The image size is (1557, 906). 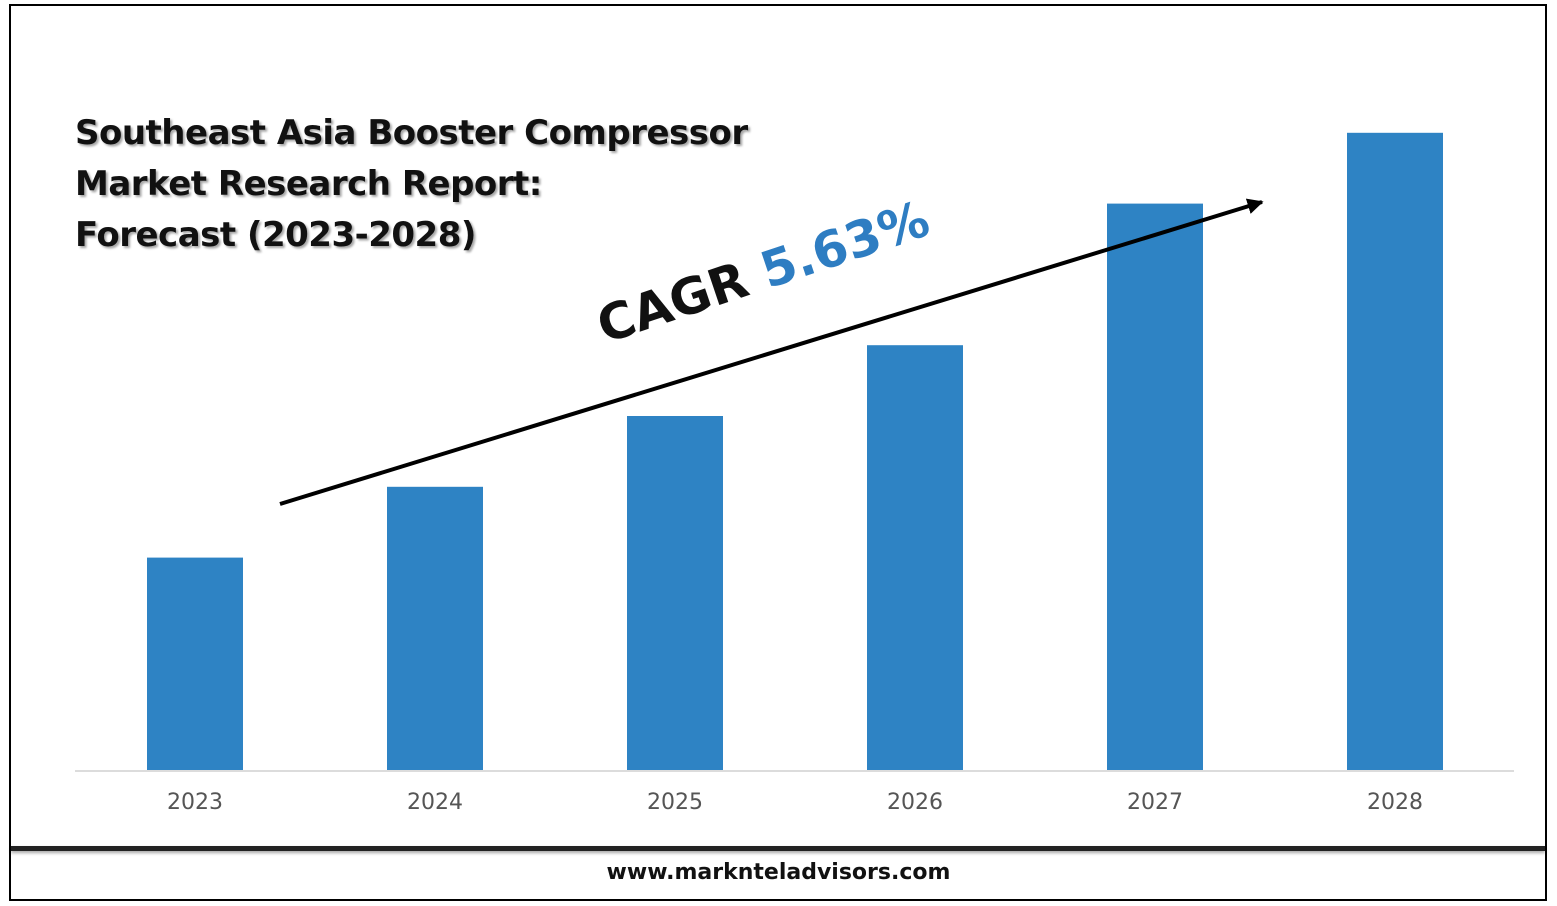 I want to click on footer-divider, so click(x=778, y=848).